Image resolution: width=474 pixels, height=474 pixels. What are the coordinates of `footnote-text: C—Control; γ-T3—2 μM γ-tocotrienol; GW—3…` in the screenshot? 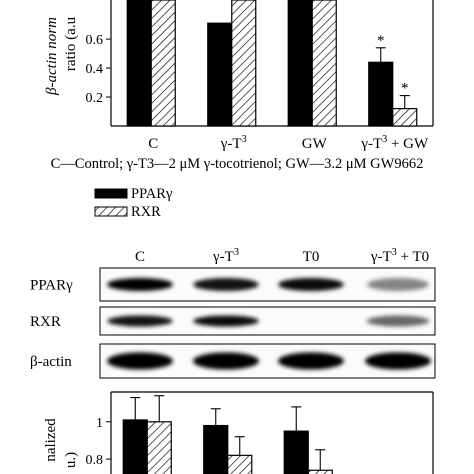 It's located at (237, 164).